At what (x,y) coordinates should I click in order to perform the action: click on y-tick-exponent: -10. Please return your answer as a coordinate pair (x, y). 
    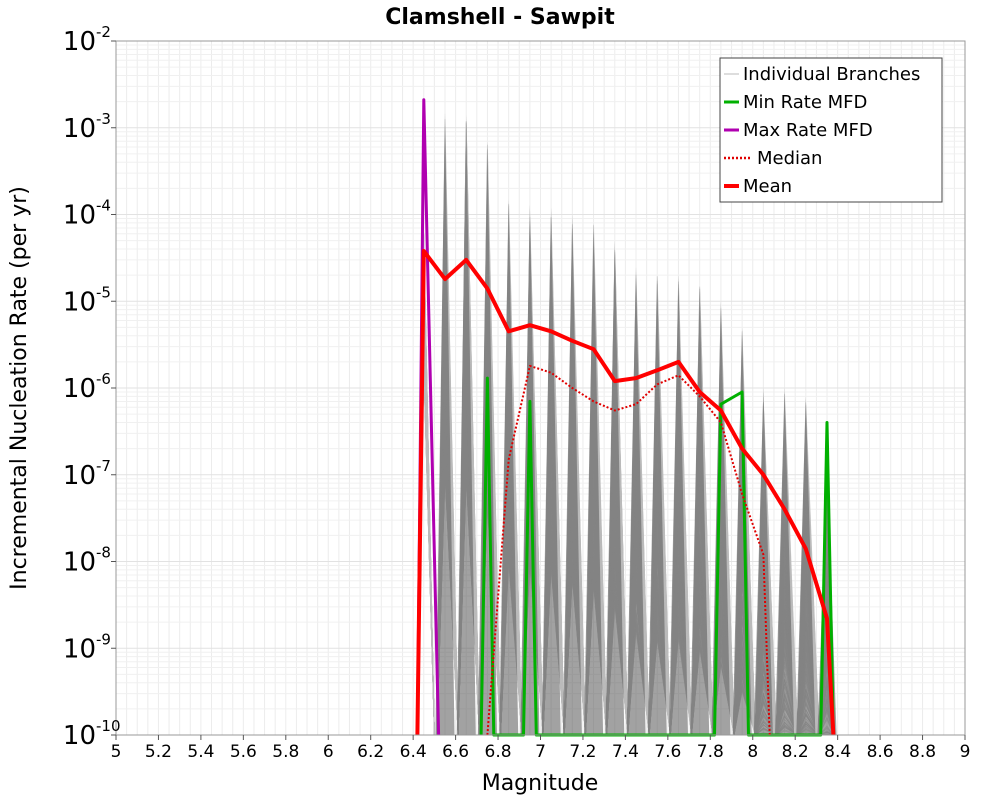
    Looking at the image, I should click on (108, 726).